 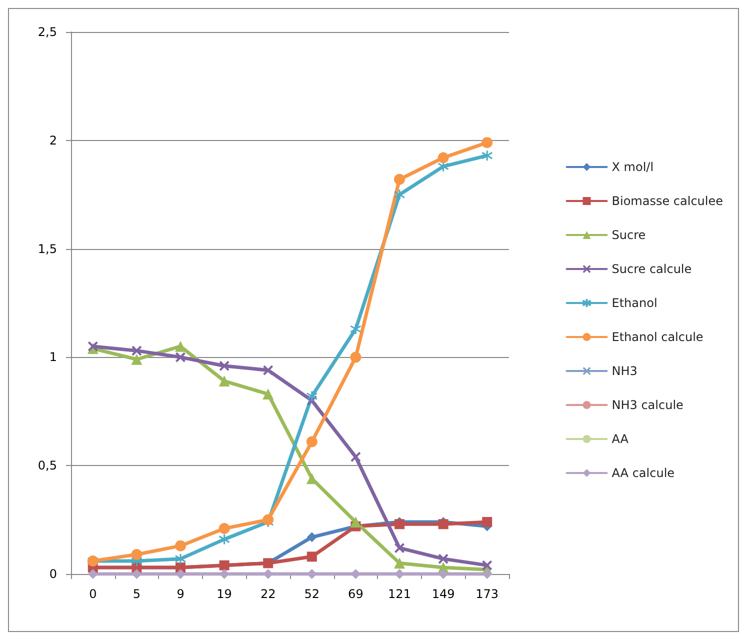 I want to click on legend-label: X mol/l, so click(x=633, y=167).